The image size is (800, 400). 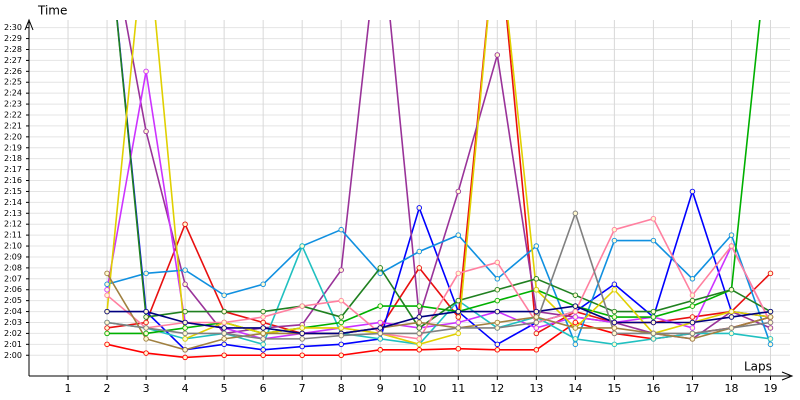 I want to click on y-tick-label: 2:13, so click(x=13, y=213).